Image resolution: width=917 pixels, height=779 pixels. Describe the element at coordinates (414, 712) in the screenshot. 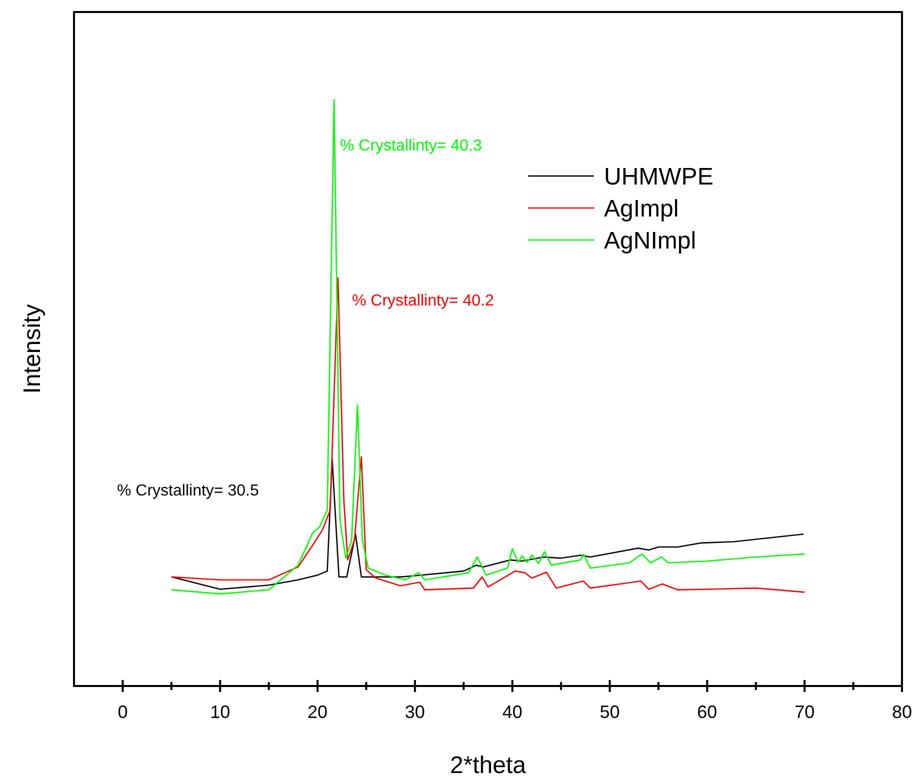

I see `x-tick-label: 30` at that location.